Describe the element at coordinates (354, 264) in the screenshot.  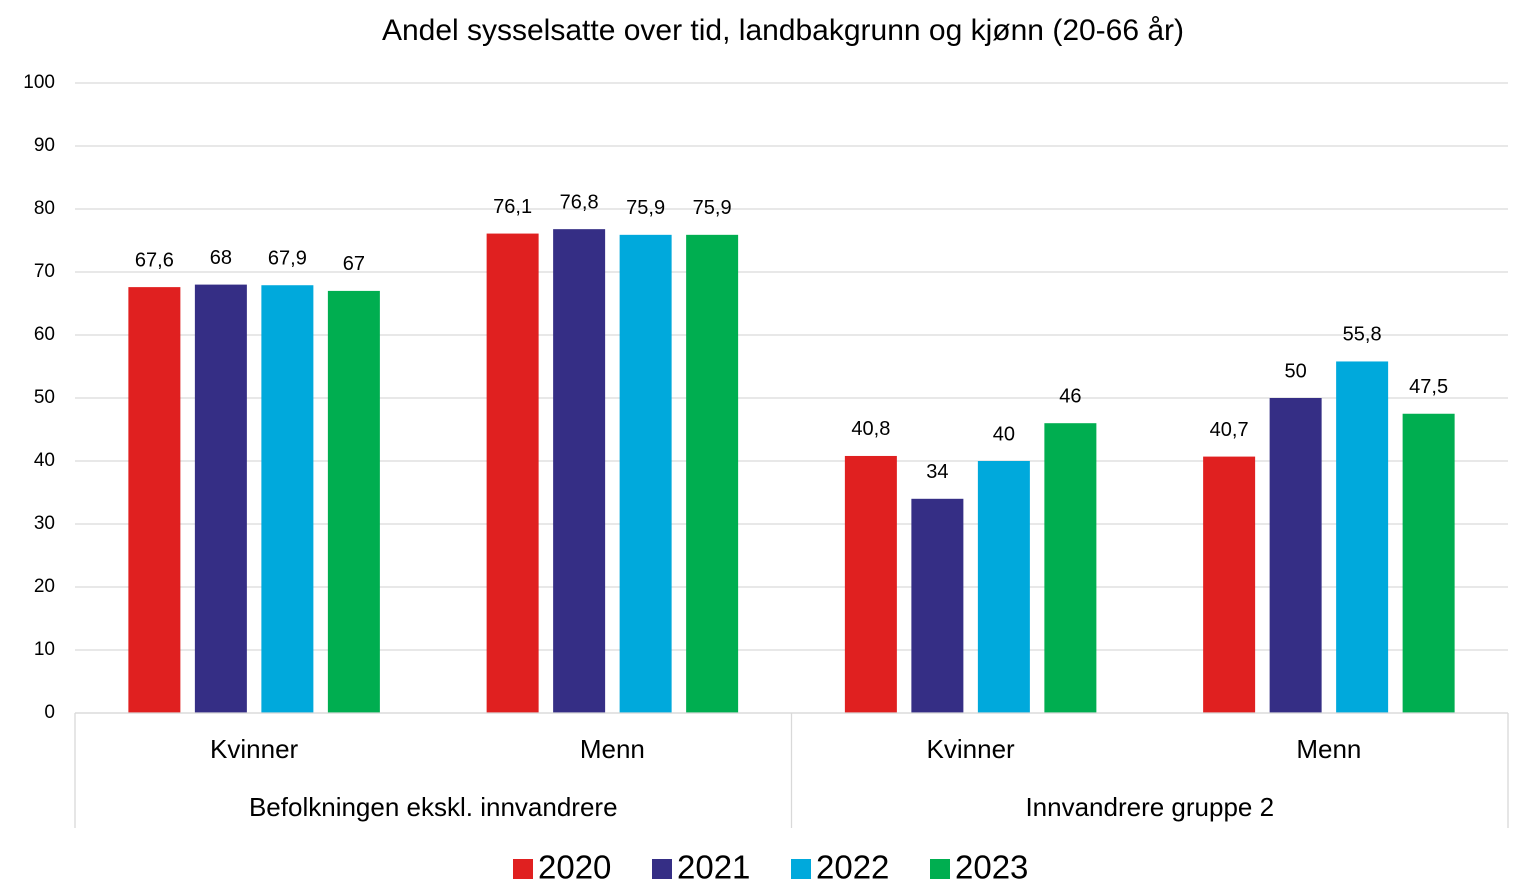
I see `data-label: 67` at that location.